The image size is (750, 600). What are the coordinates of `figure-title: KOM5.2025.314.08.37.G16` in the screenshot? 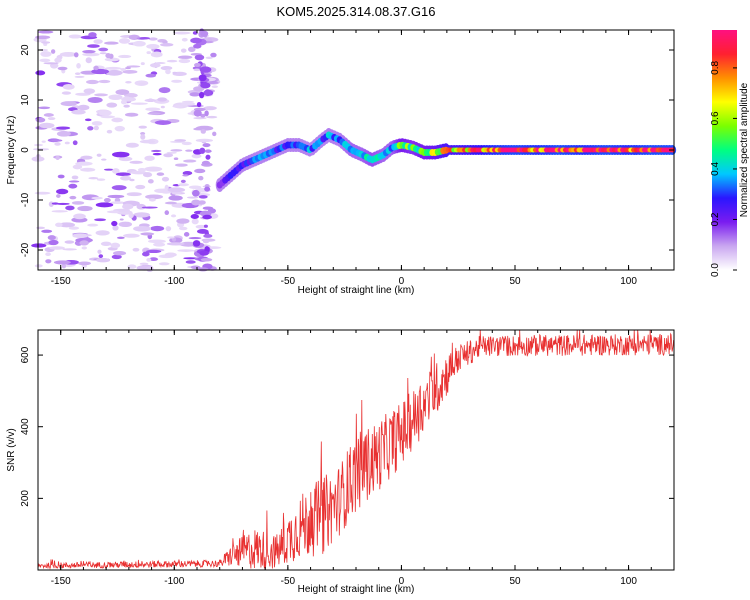 It's located at (355, 11).